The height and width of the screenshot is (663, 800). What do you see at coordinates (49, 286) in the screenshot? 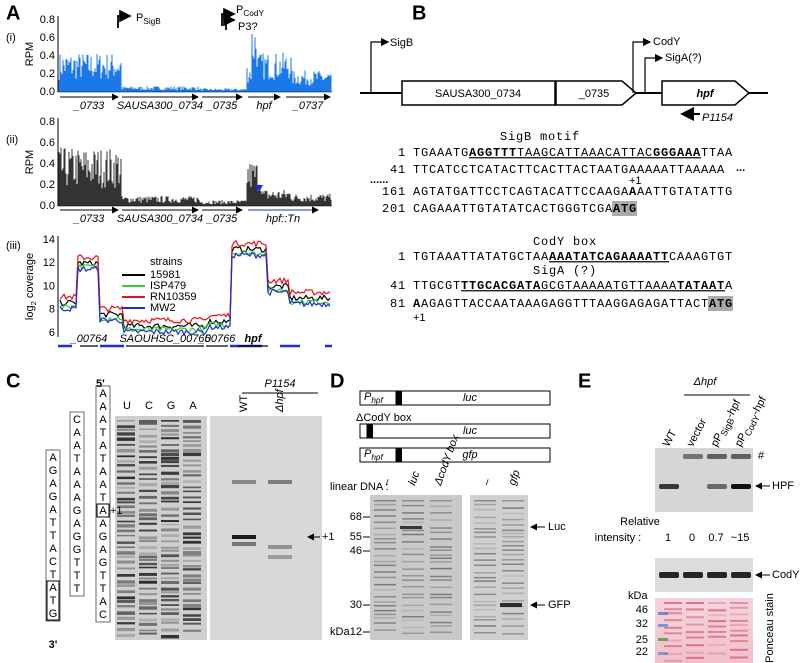
I see `y-tick-label: 10` at bounding box center [49, 286].